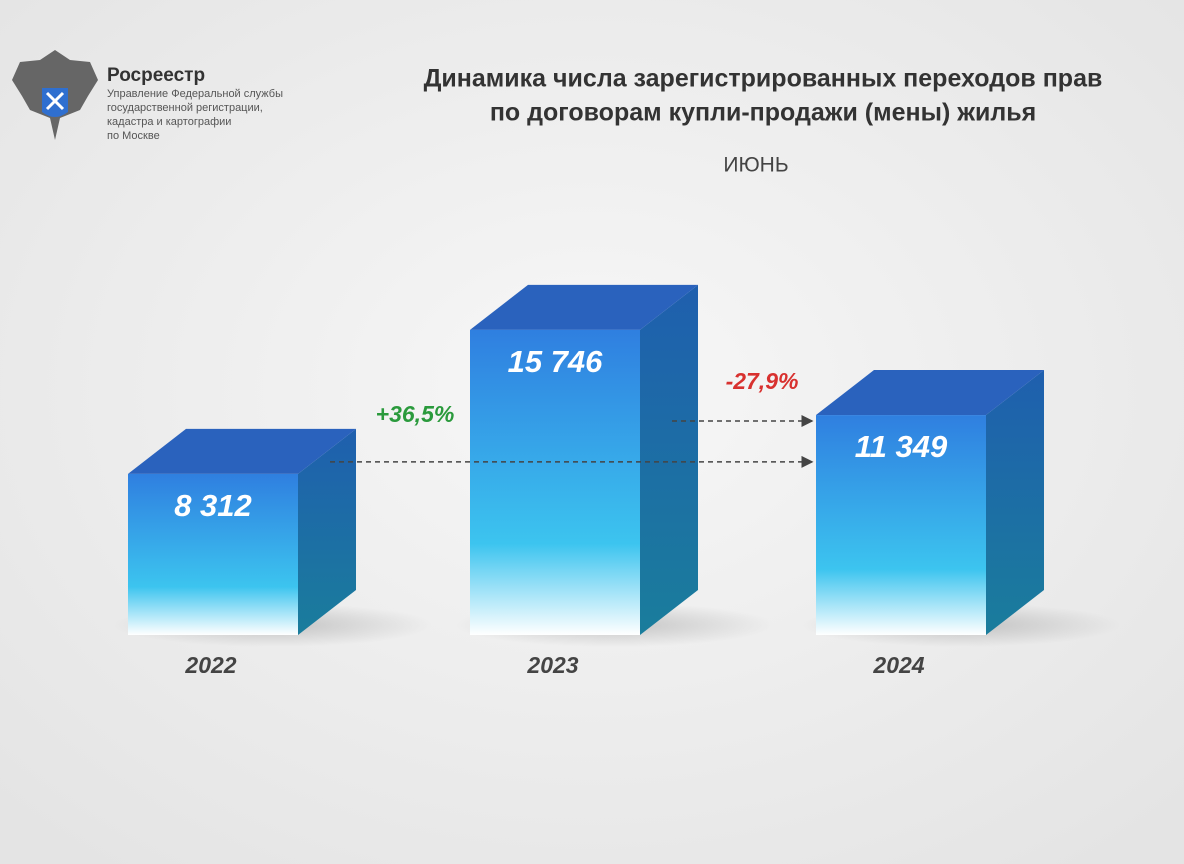  I want to click on org-sub: кадастра и картографии, so click(169, 122).